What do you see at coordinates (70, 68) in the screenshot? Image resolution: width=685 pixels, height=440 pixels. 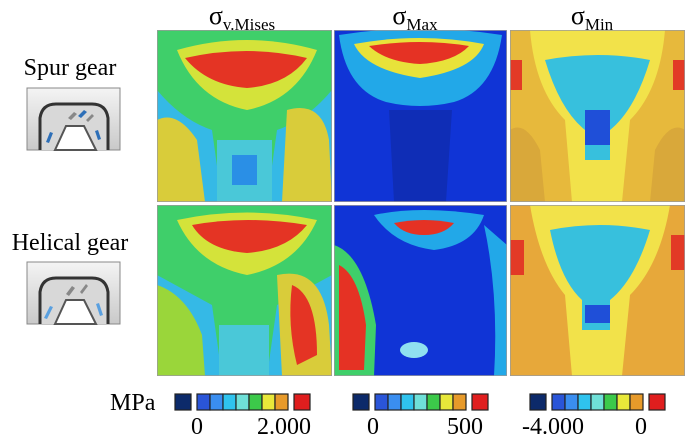 I see `row-label: Spur gear` at bounding box center [70, 68].